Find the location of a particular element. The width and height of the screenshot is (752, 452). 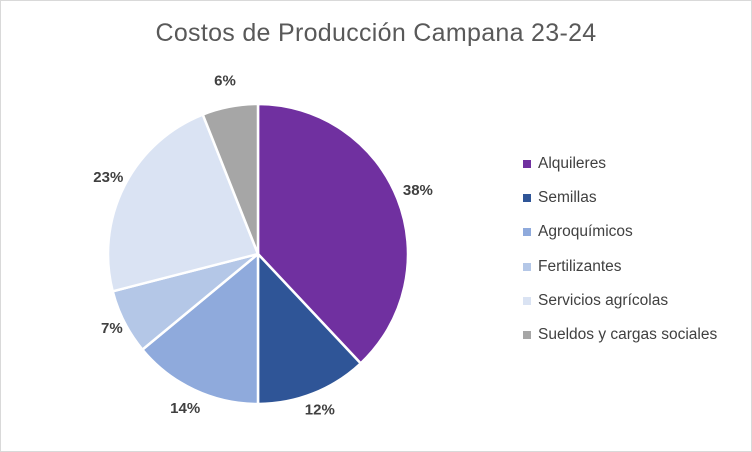

chart-title: Costos de Producción Campana 23-24 is located at coordinates (376, 33).